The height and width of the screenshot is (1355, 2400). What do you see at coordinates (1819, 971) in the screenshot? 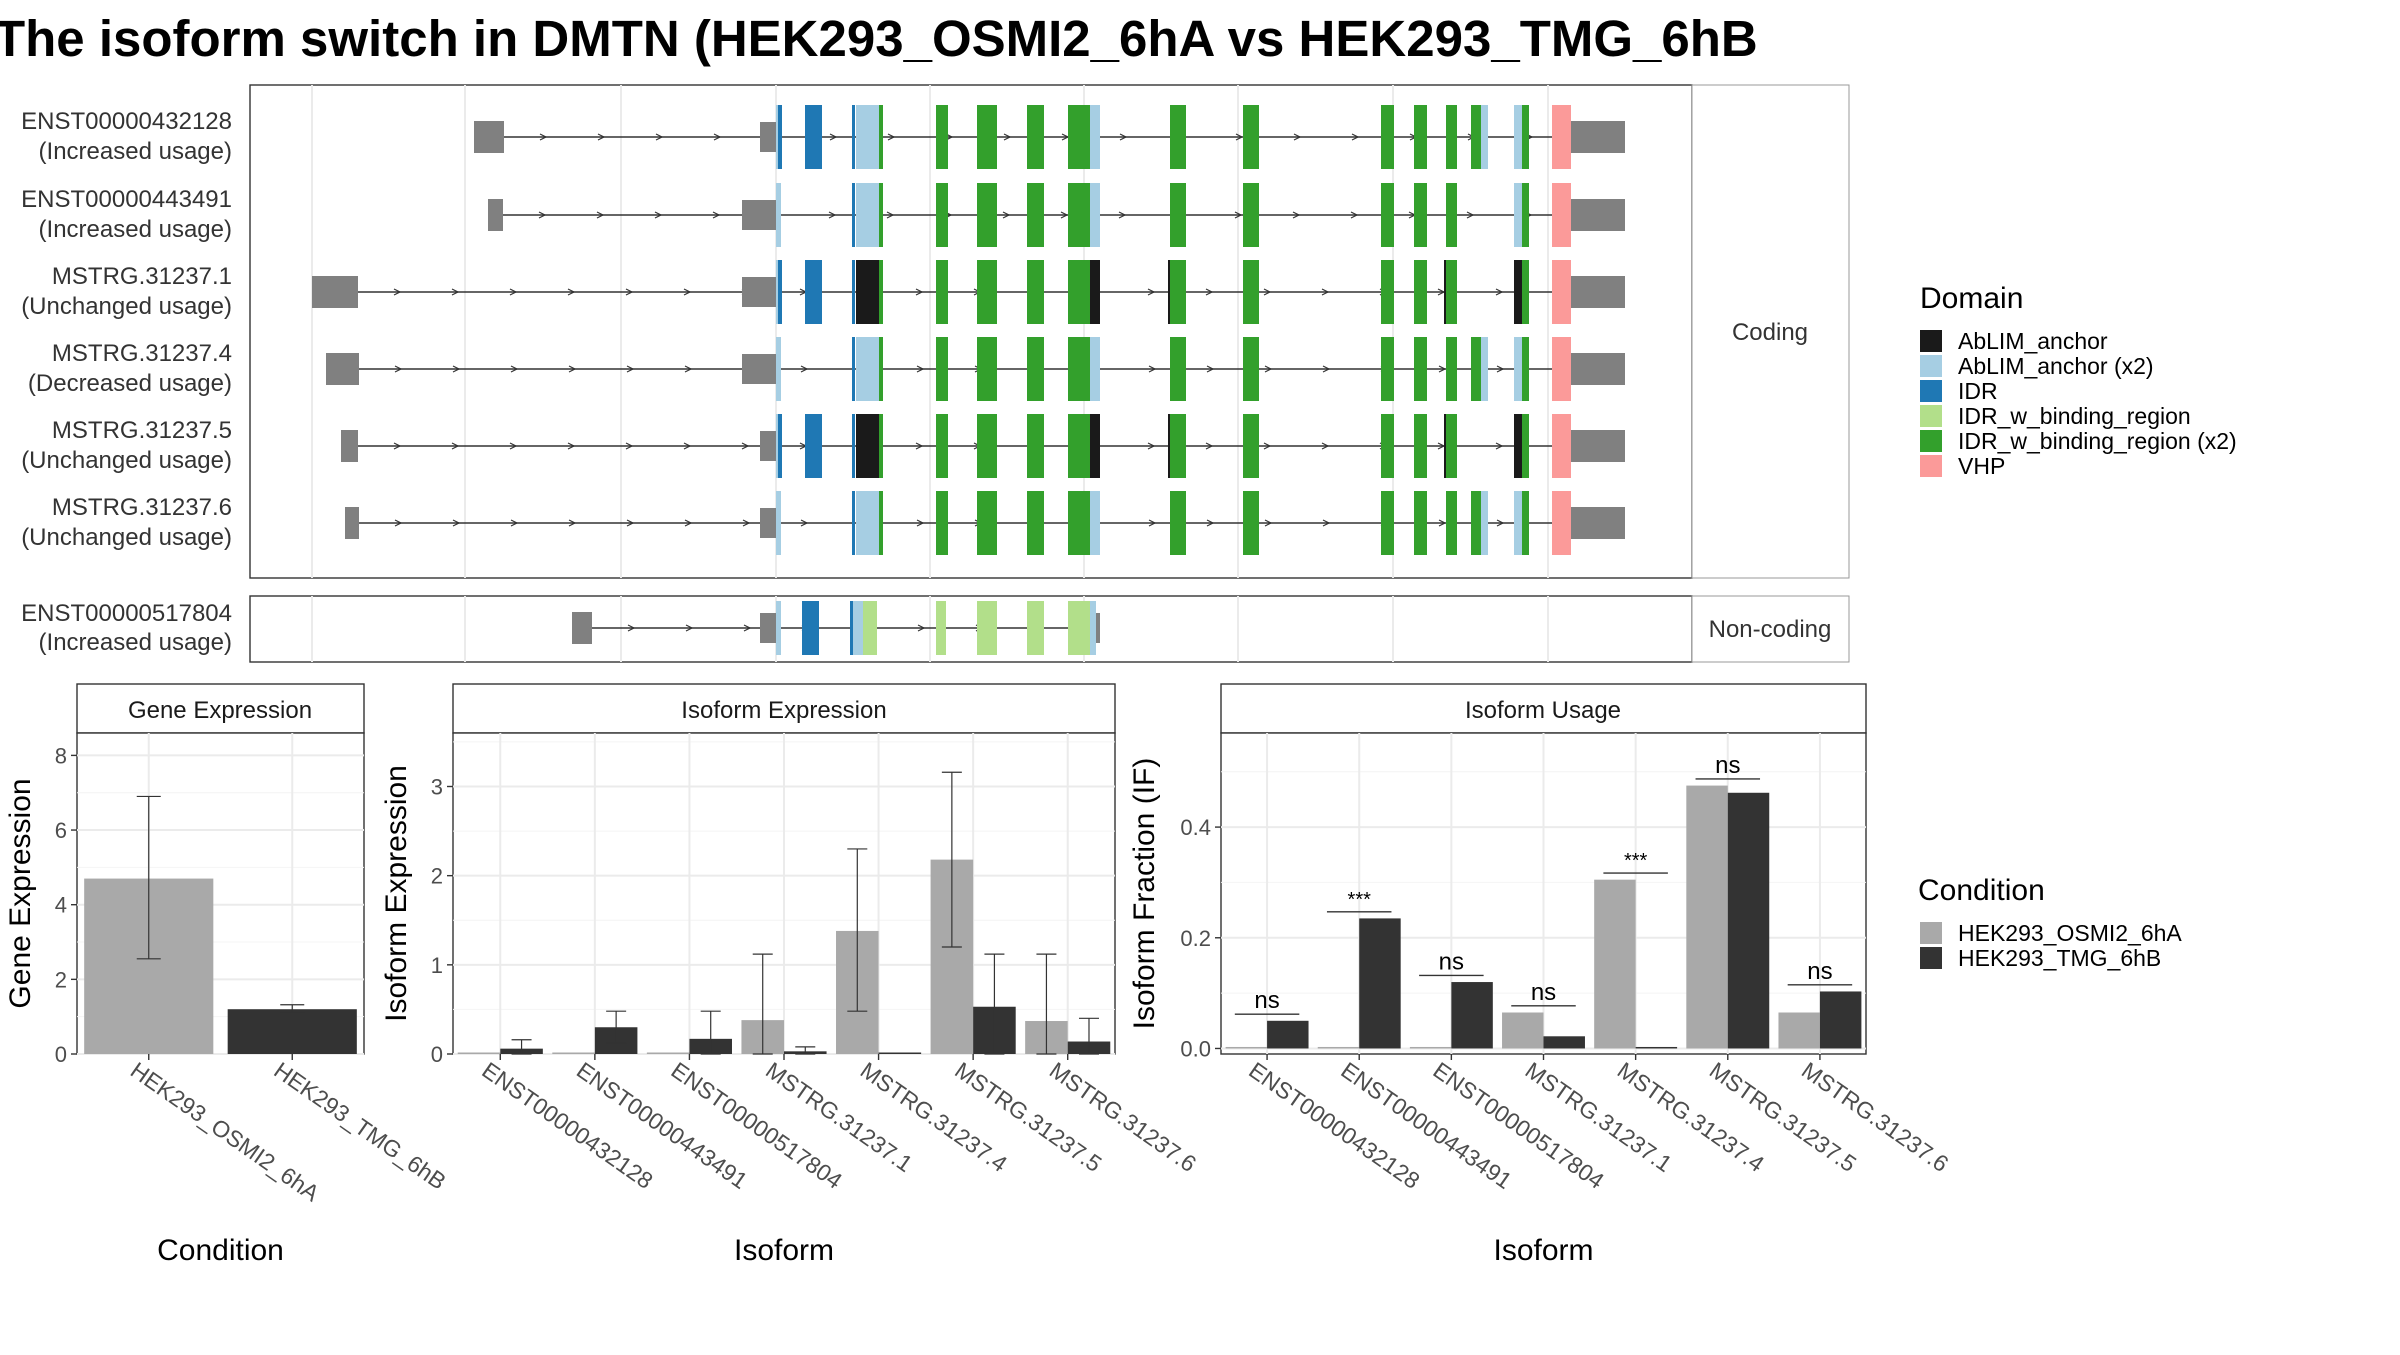
I see `significance-label: ns` at bounding box center [1819, 971].